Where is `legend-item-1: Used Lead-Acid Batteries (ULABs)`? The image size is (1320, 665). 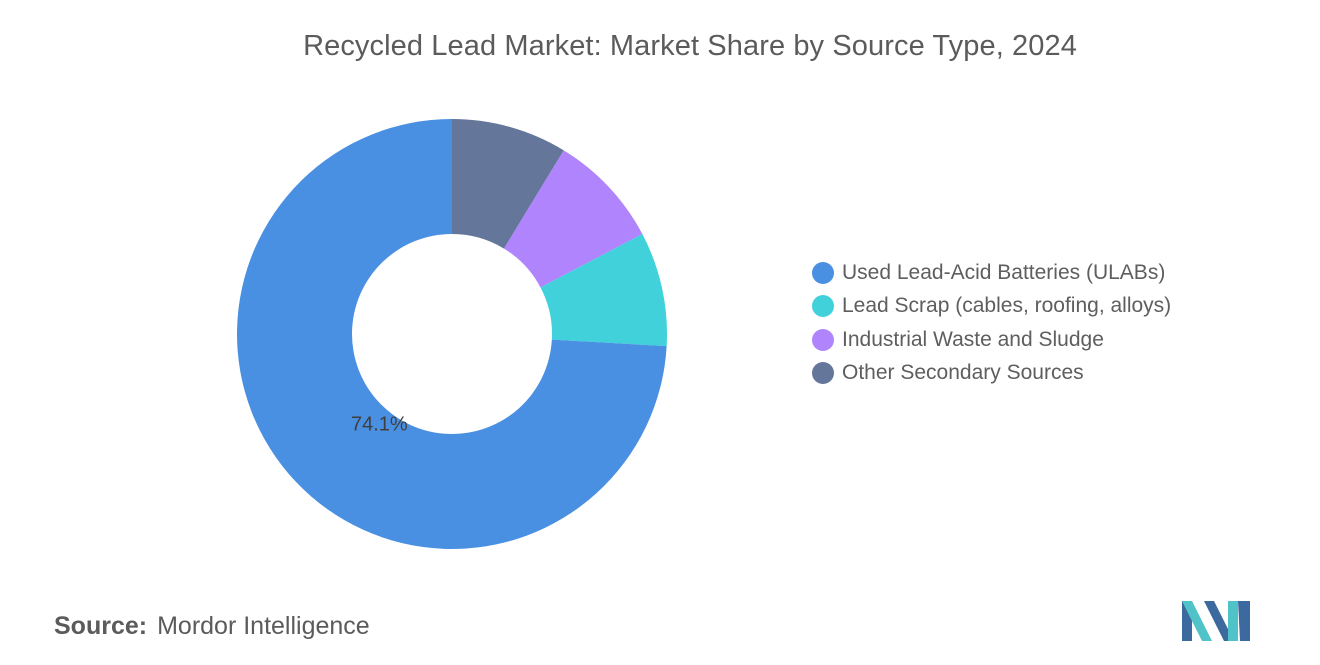
legend-item-1: Used Lead-Acid Batteries (ULABs) is located at coordinates (991, 273).